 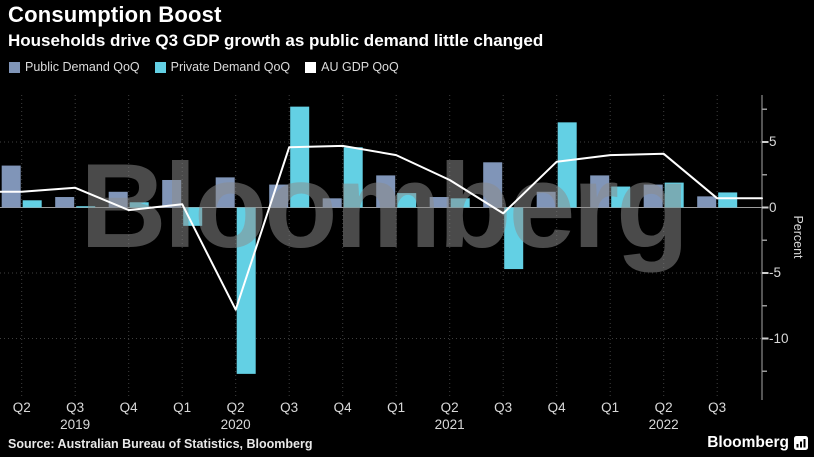 I want to click on year-label: 2019, so click(x=75, y=424).